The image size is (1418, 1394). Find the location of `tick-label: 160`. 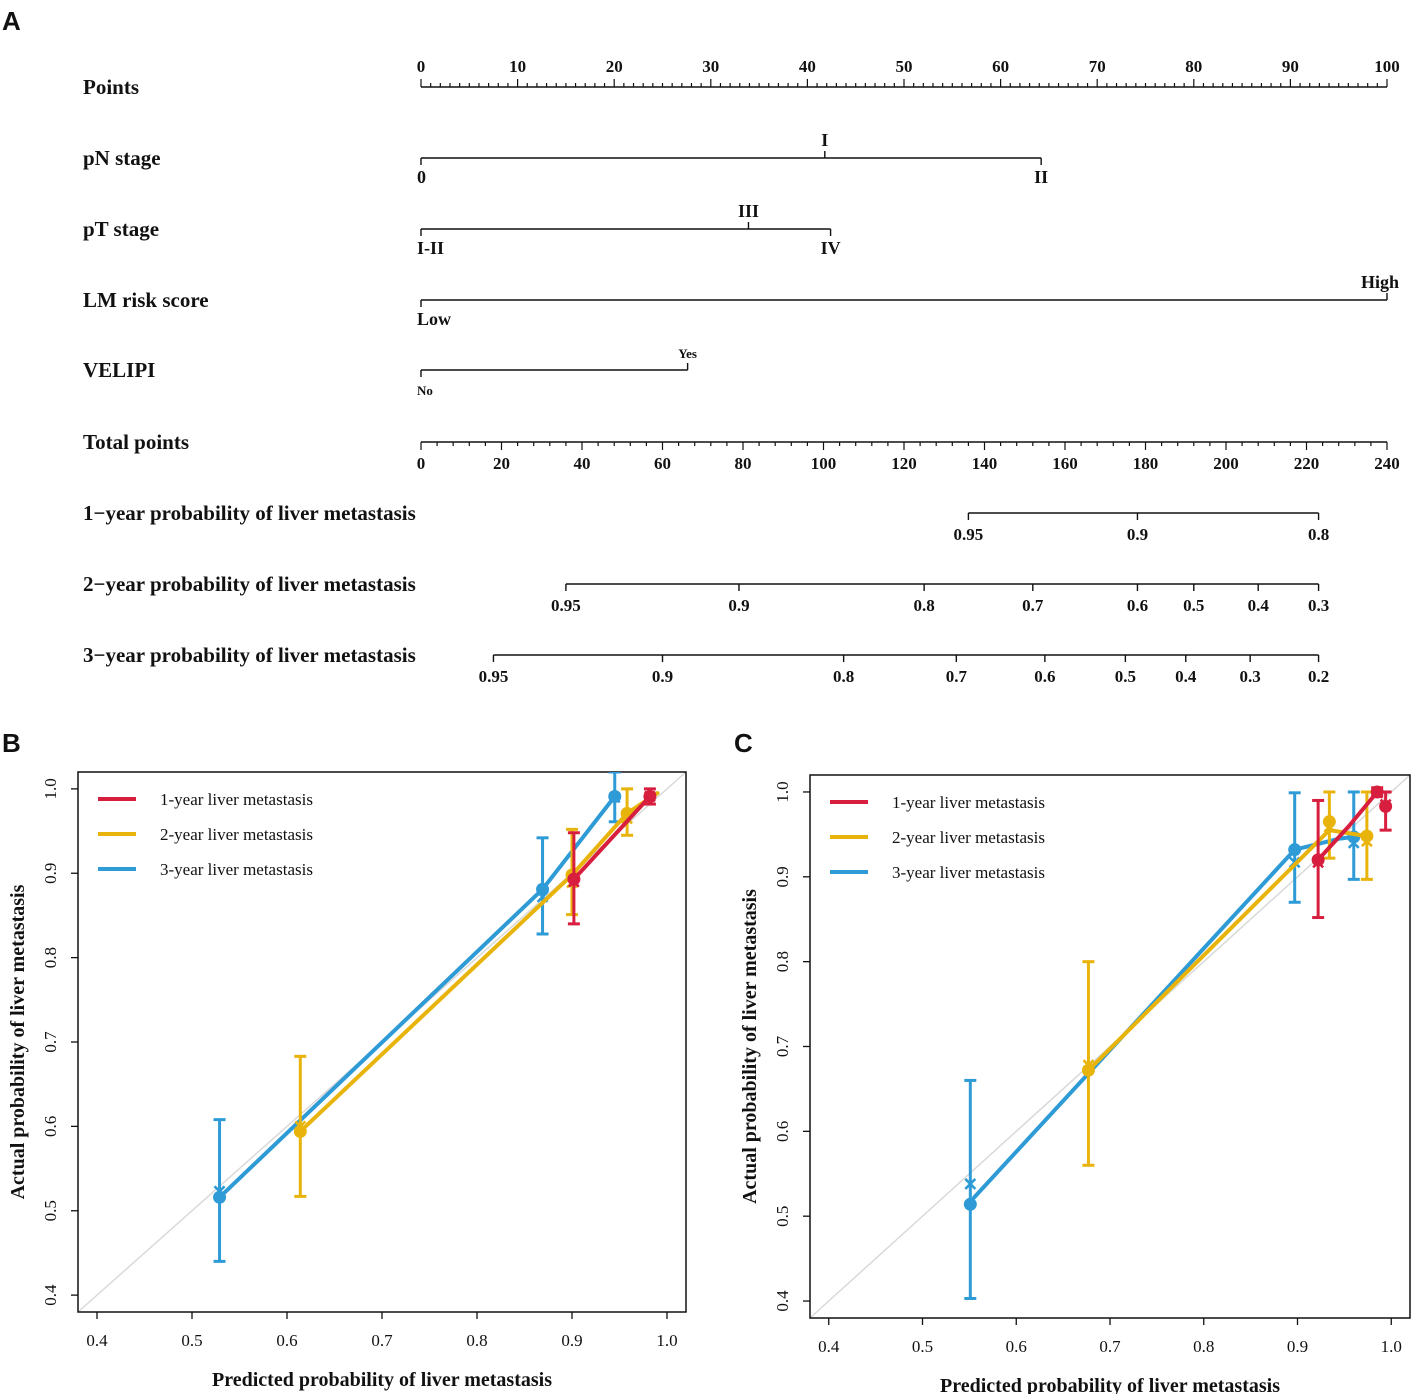

tick-label: 160 is located at coordinates (1065, 463).